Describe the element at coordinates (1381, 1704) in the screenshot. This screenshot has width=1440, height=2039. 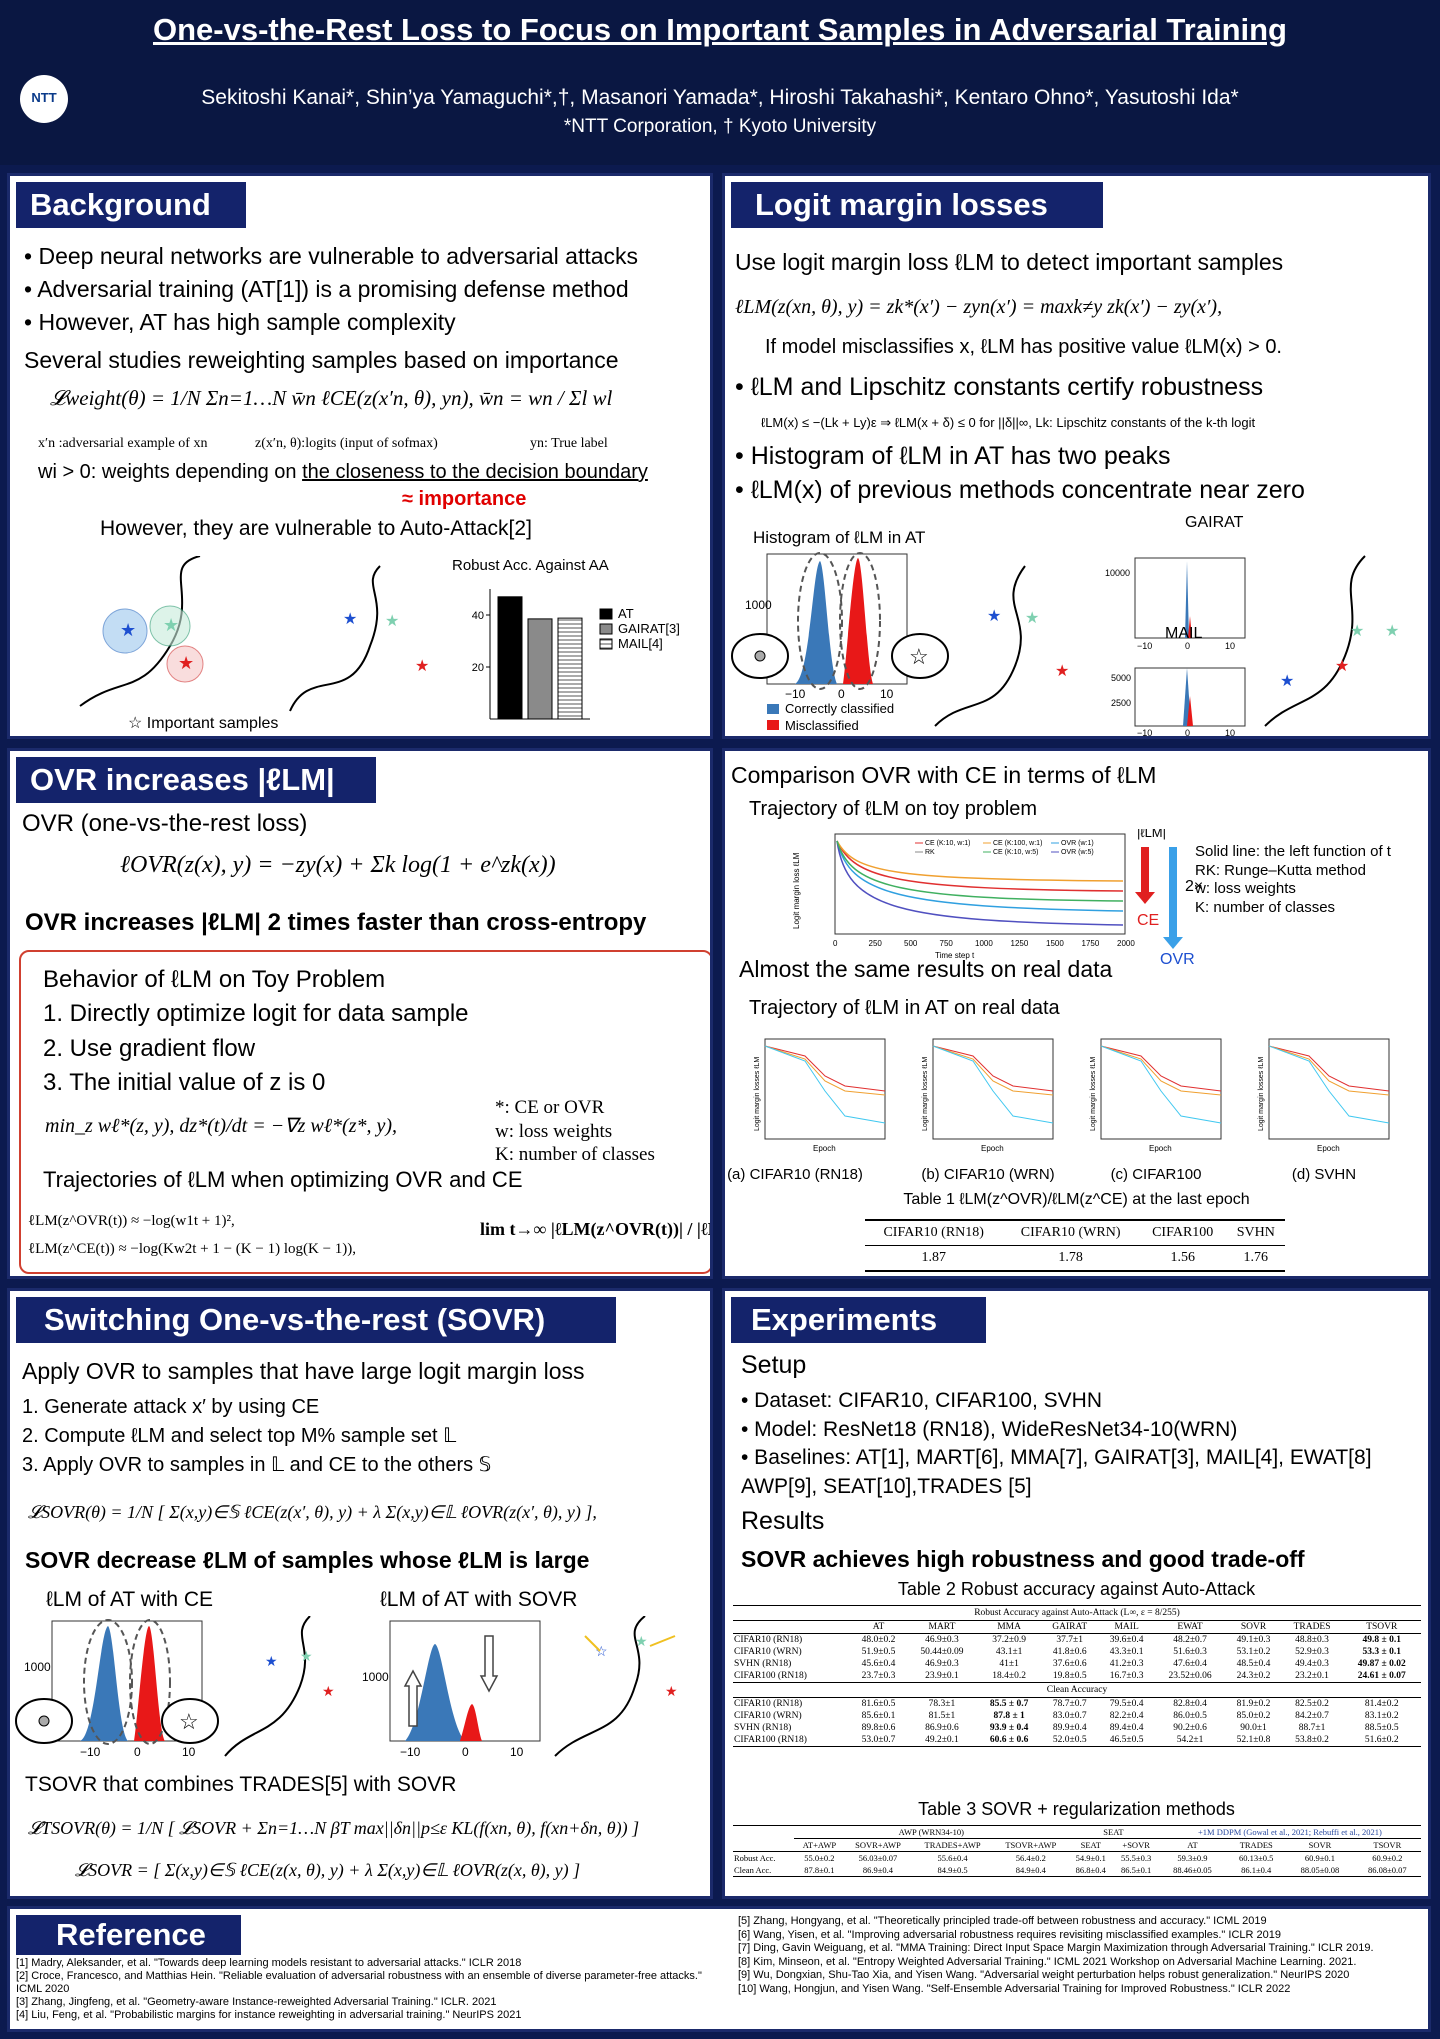
I see `cell: 81.4±0.2` at that location.